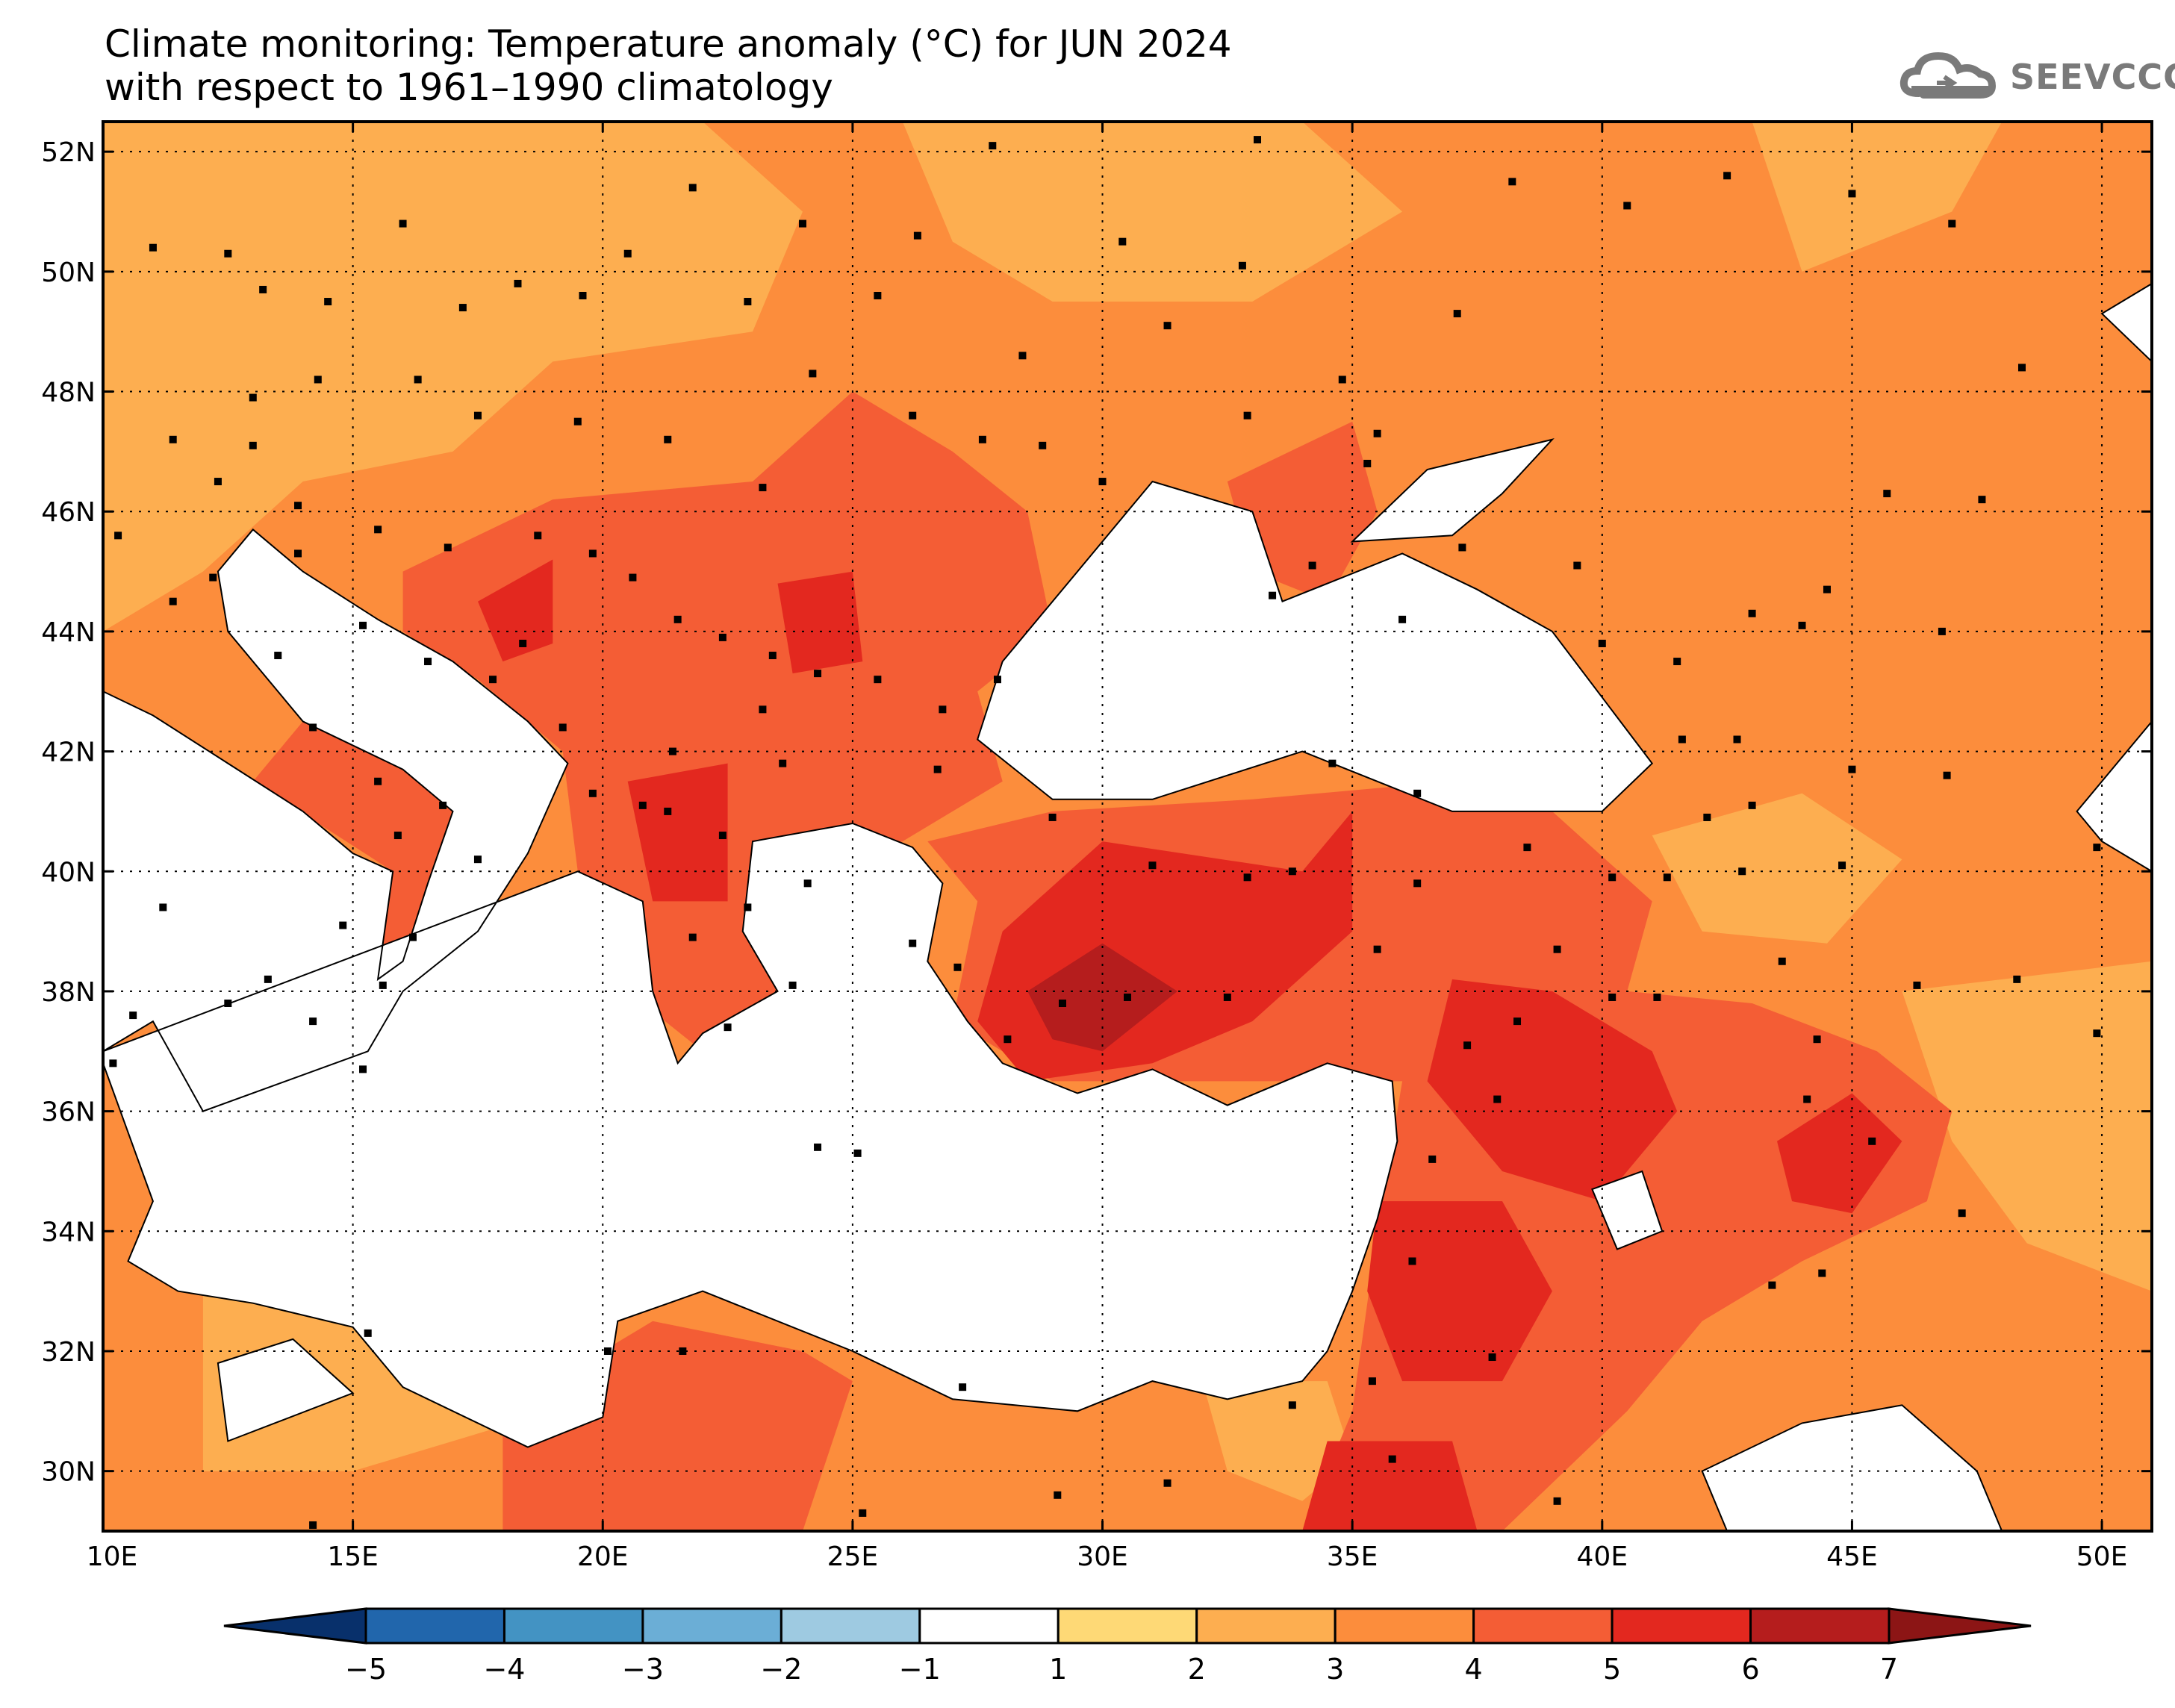 The height and width of the screenshot is (1708, 2175). Describe the element at coordinates (2114, 796) in the screenshot. I see `region-caspian-edge` at that location.